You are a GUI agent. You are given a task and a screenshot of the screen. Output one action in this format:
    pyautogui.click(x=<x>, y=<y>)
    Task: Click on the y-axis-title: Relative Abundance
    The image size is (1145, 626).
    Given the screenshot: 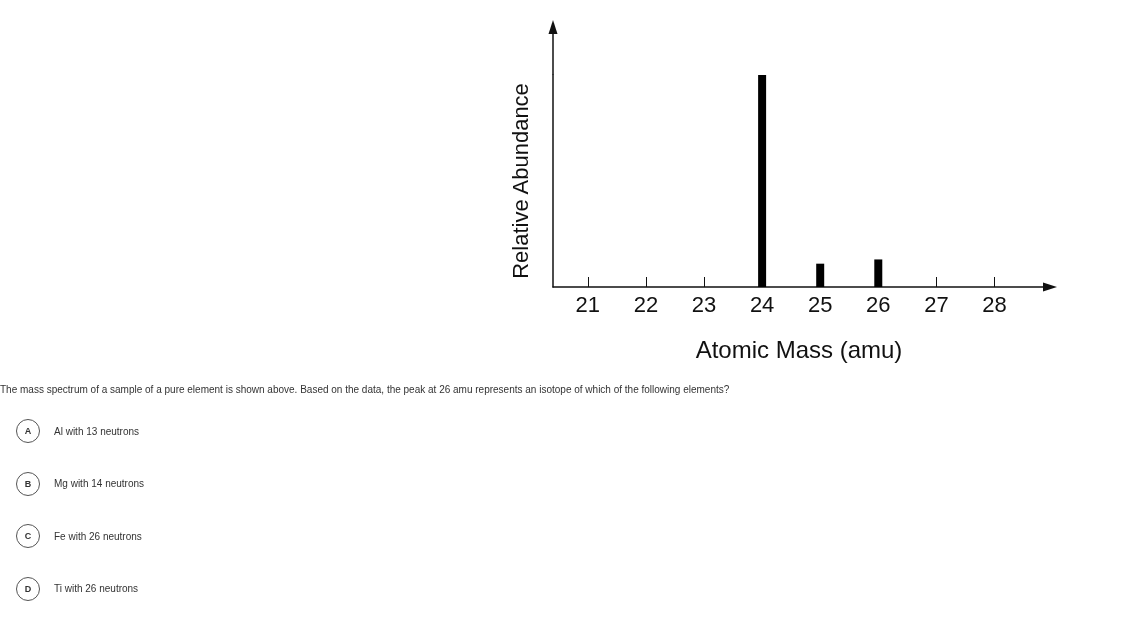 What is the action you would take?
    pyautogui.click(x=520, y=181)
    